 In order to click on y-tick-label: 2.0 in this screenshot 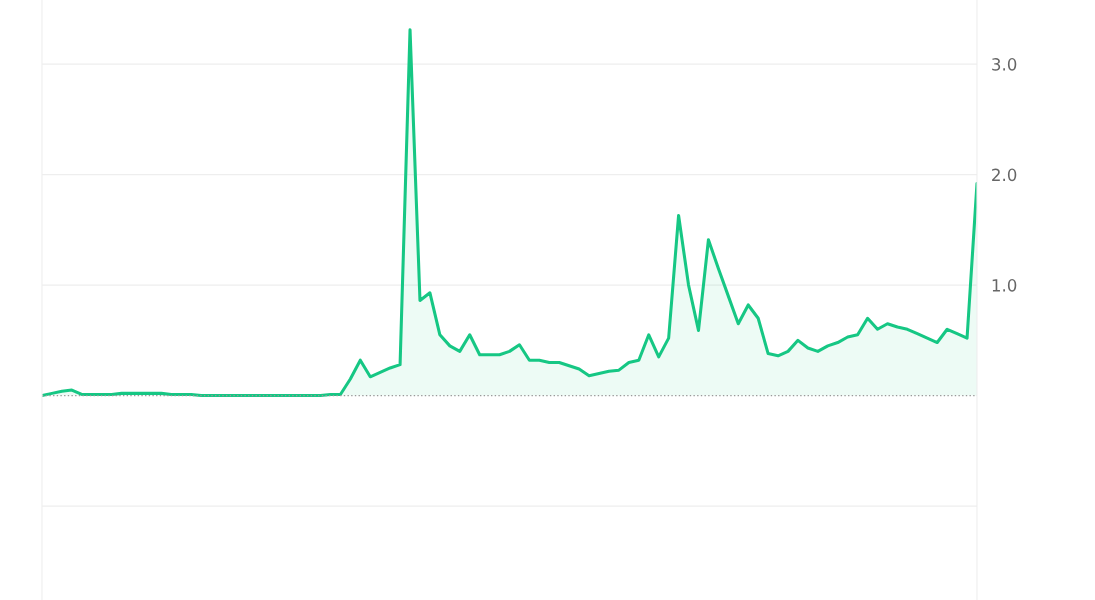, I will do `click(1004, 175)`.